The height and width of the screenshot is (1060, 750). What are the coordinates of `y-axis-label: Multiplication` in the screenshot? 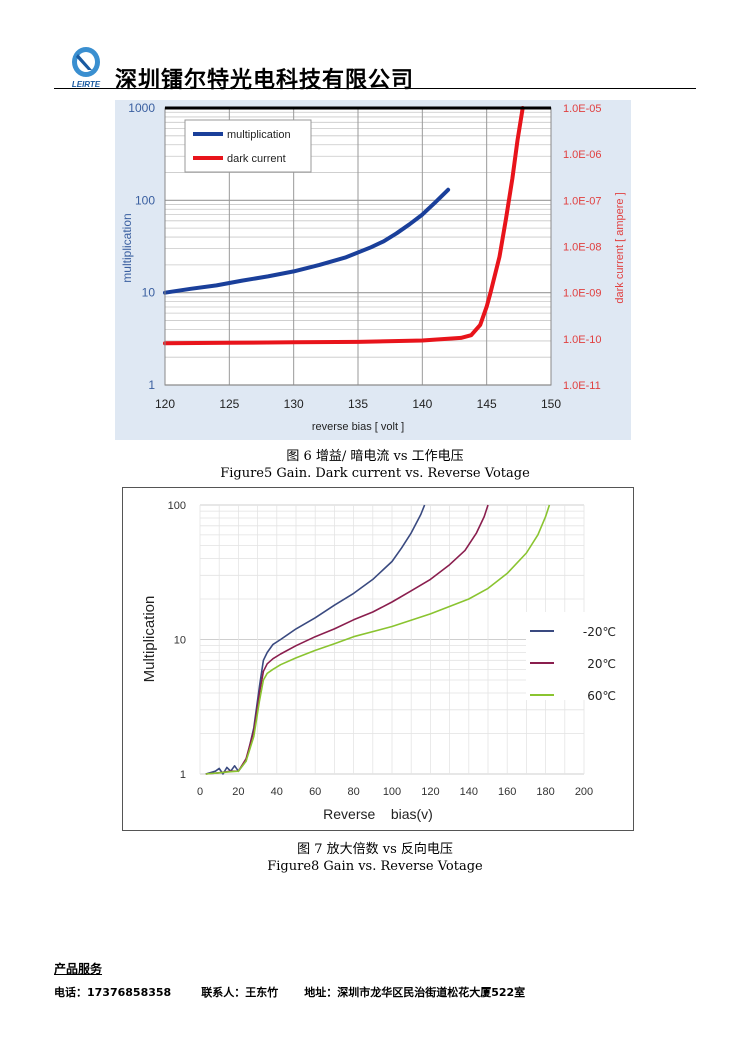 It's located at (149, 639).